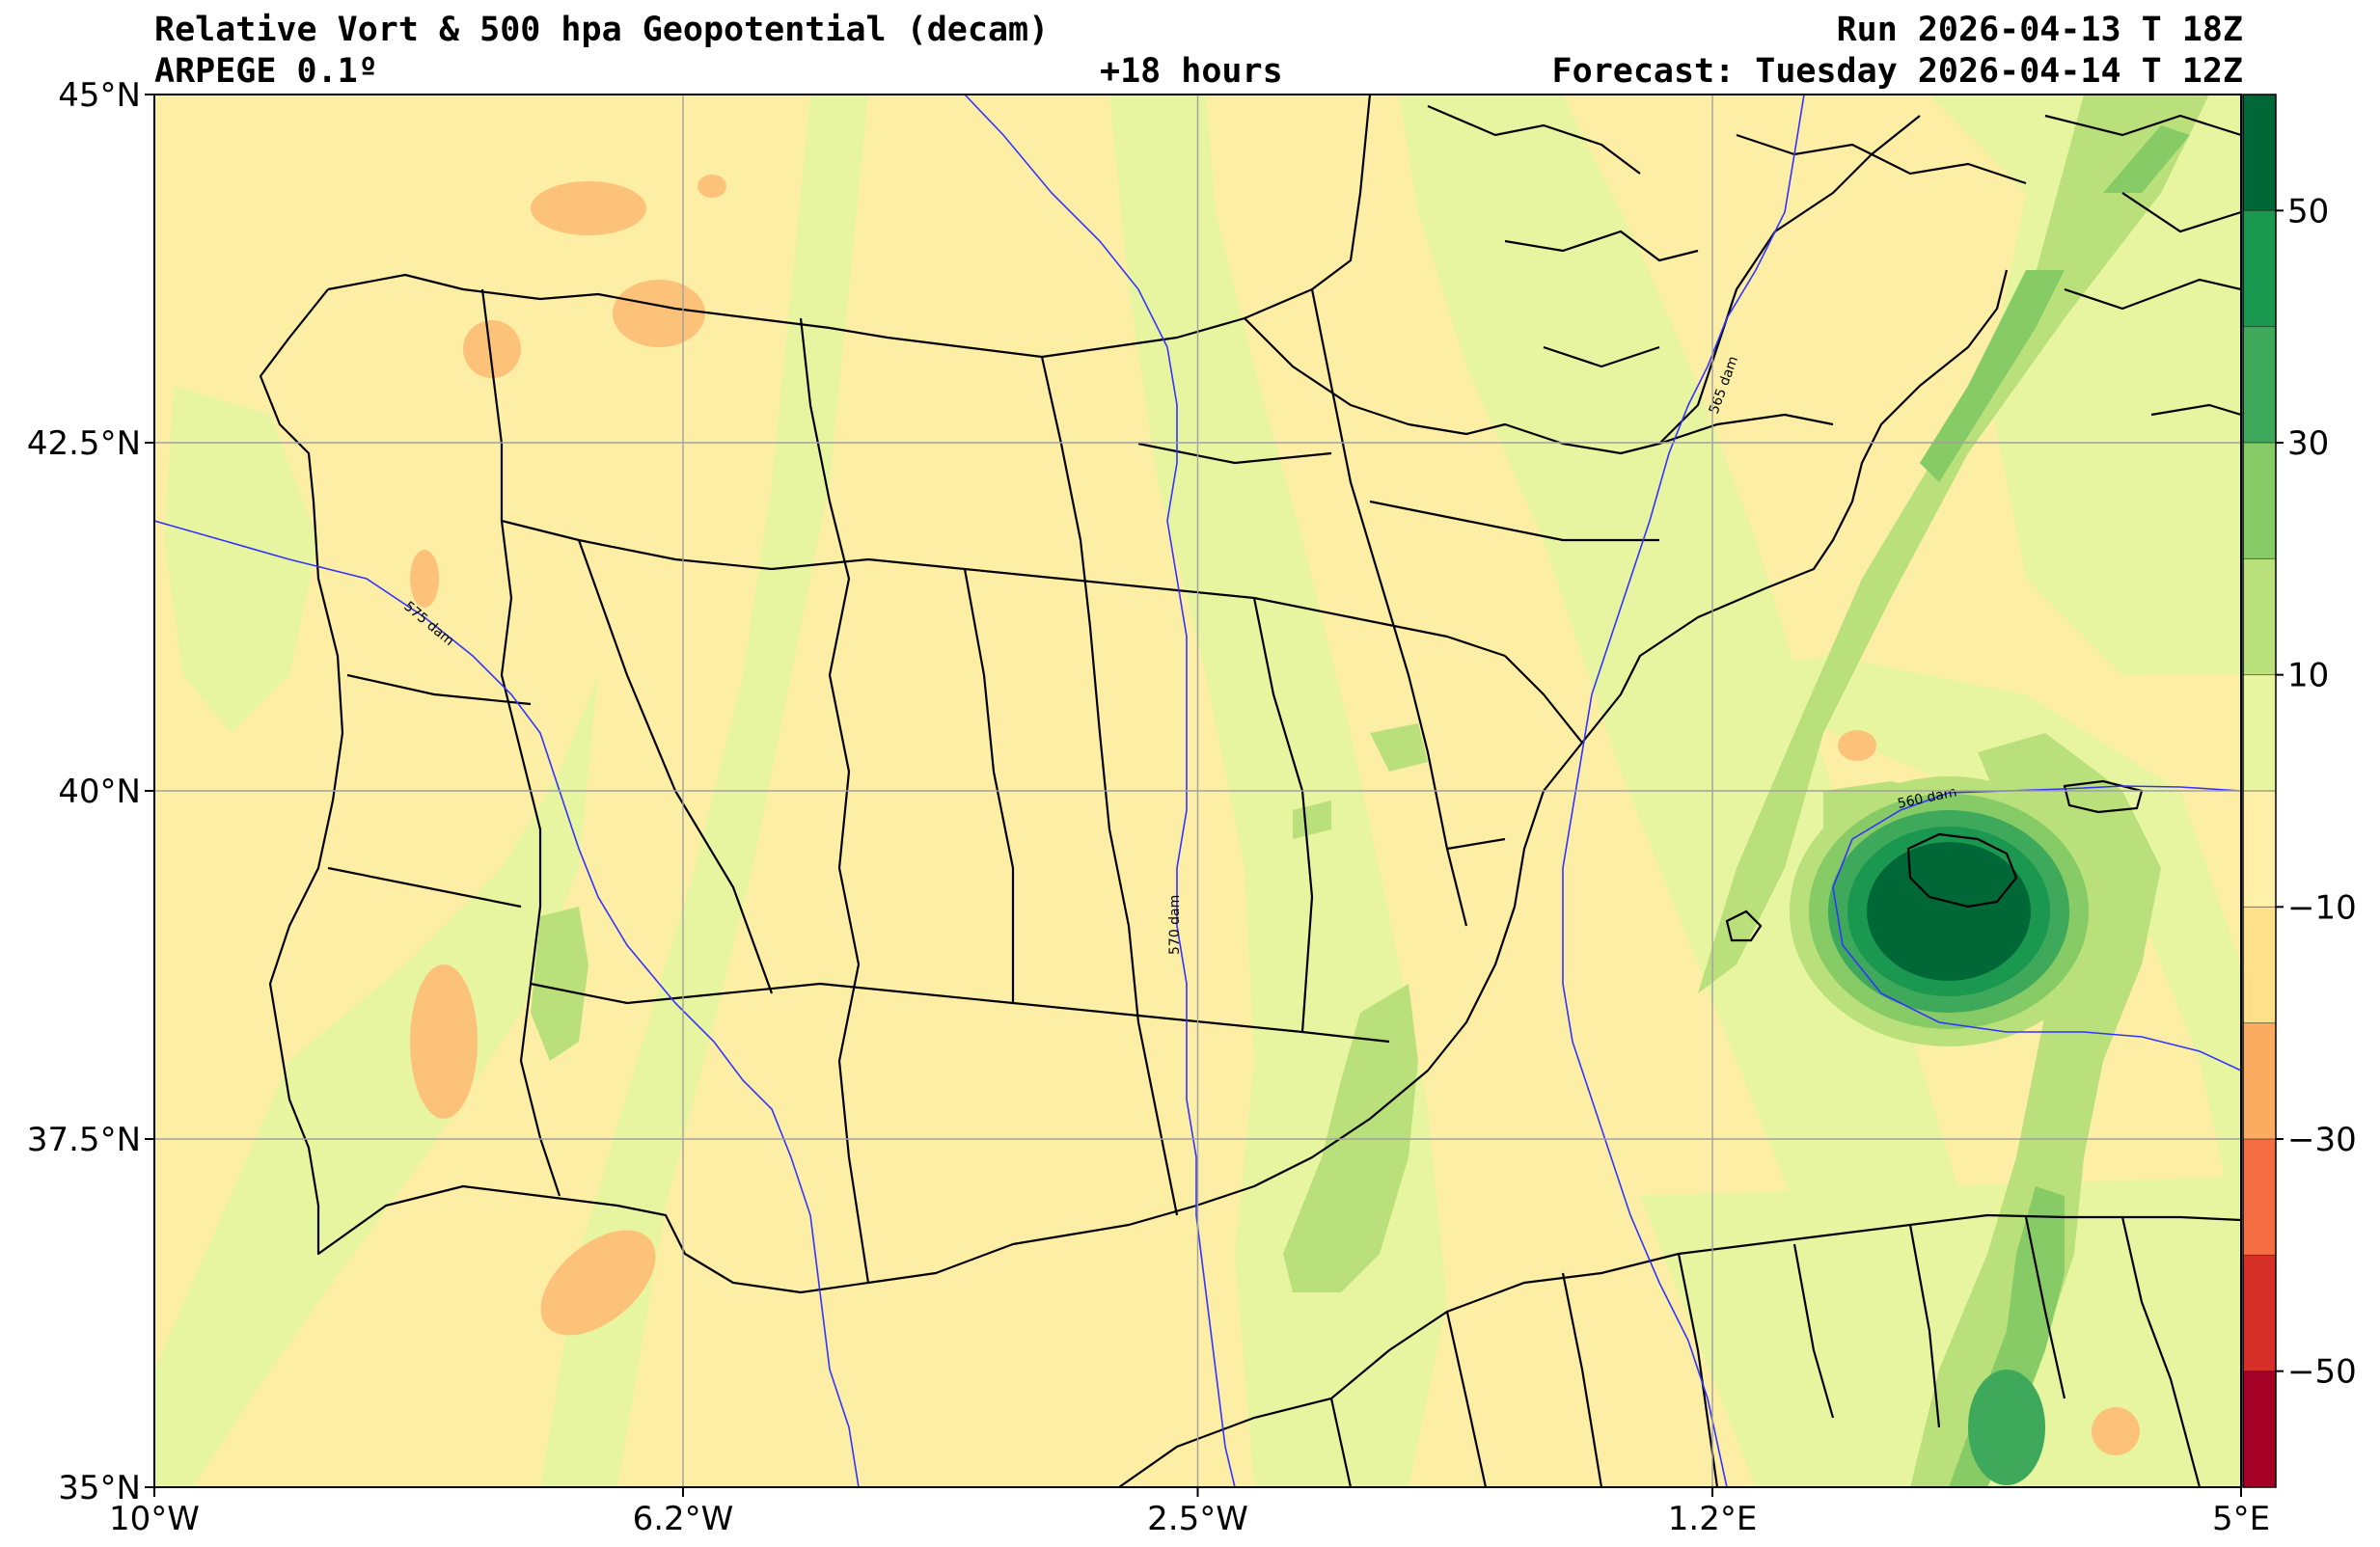 This screenshot has width=2380, height=1547. Describe the element at coordinates (2241, 1519) in the screenshot. I see `tick-label-lon-4: 5°E` at that location.